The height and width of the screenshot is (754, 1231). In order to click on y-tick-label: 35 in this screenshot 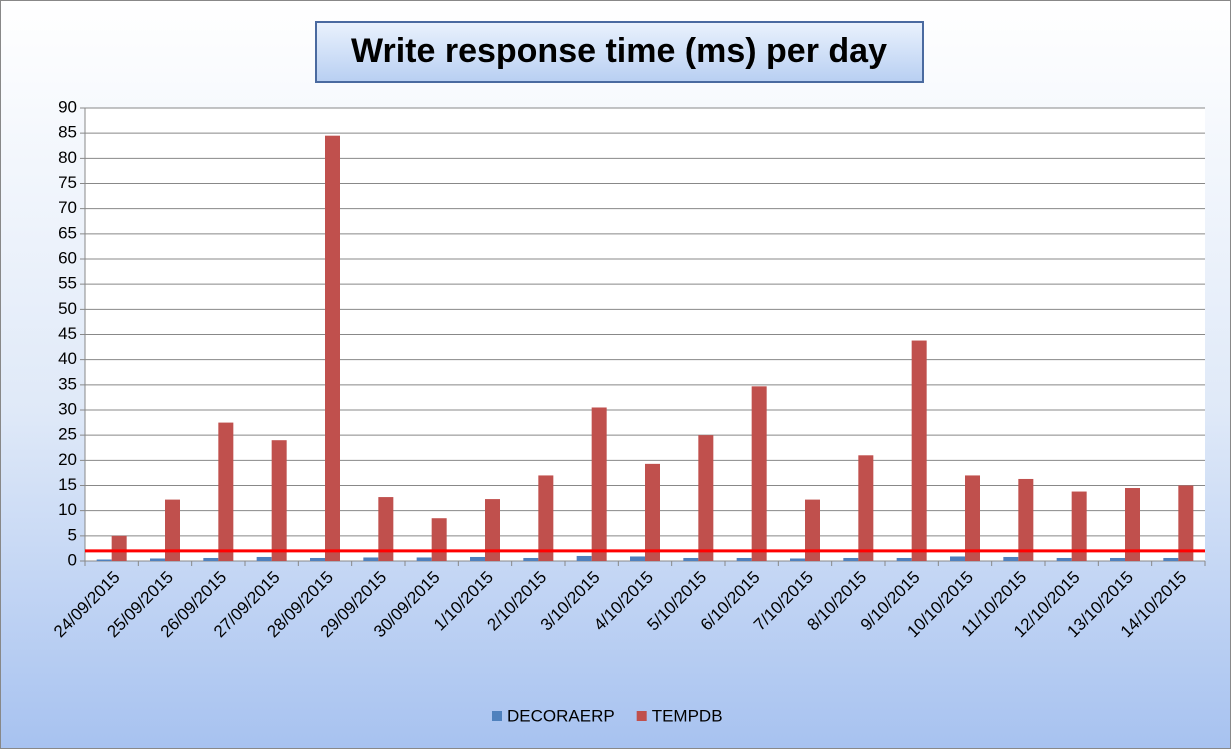, I will do `click(67, 383)`.